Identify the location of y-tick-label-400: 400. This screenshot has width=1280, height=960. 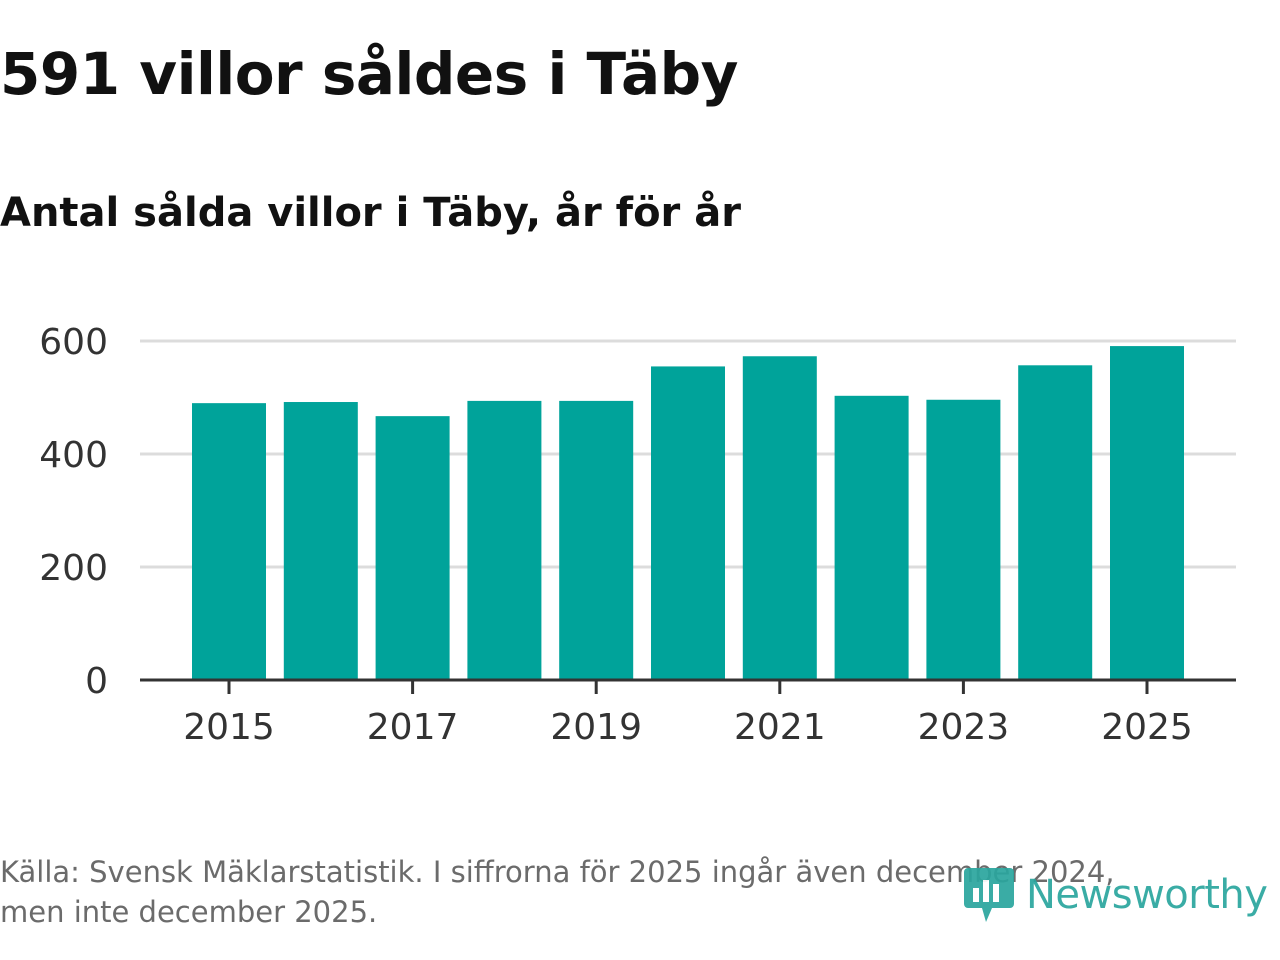
(73, 455).